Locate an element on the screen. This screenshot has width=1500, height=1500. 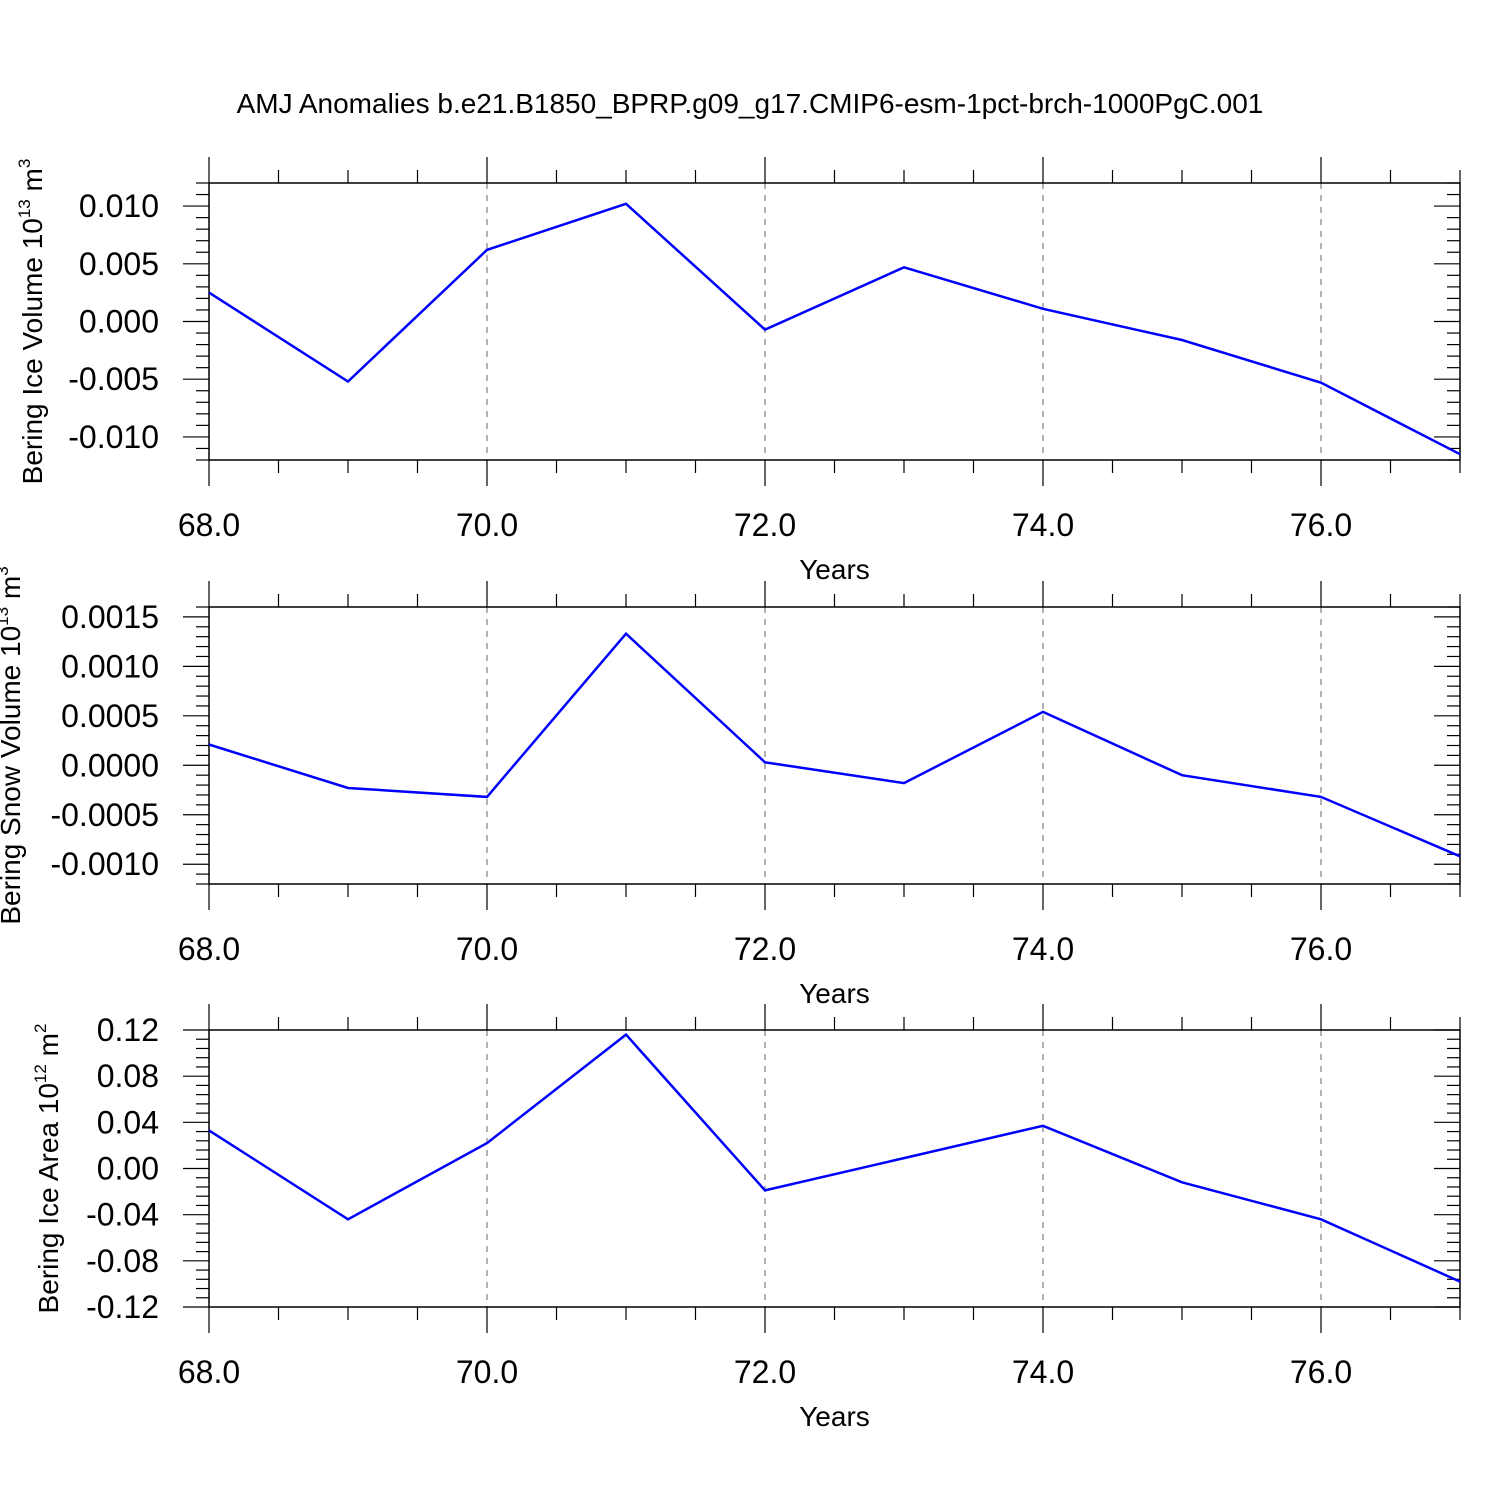
y-axis-title-base: Bering Snow Volume 10 is located at coordinates (13, 775).